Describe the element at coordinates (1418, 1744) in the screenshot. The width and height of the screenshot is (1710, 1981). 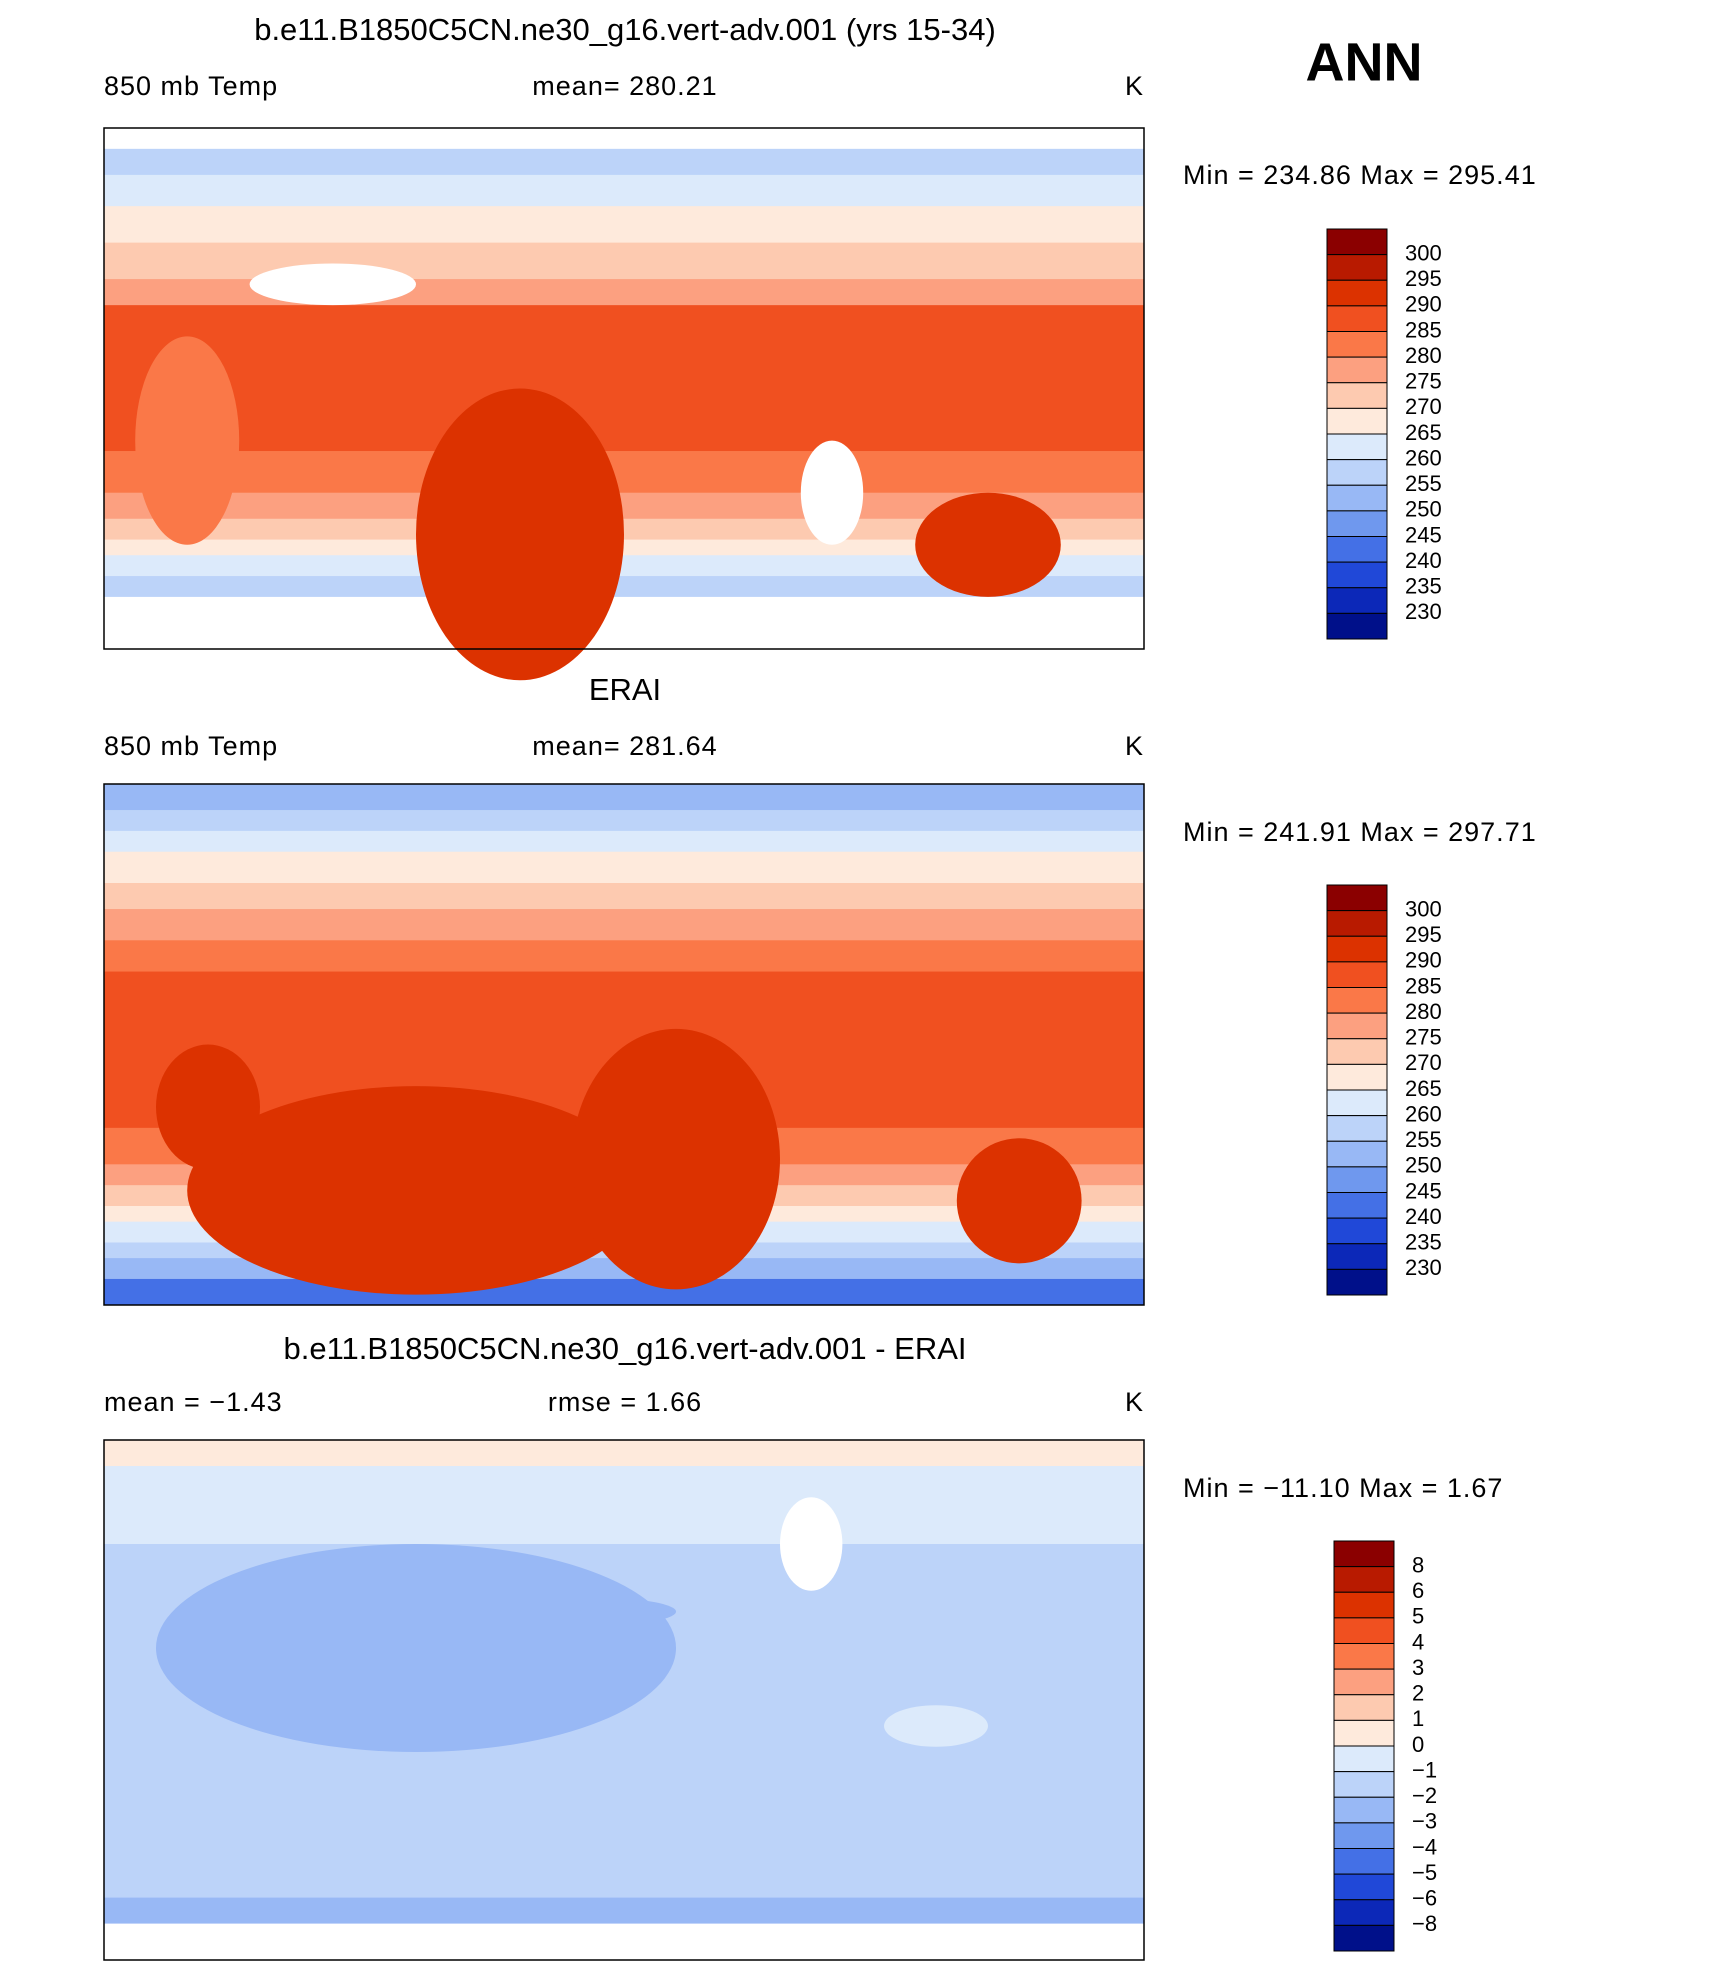
I see `colorbar-label: 0` at that location.